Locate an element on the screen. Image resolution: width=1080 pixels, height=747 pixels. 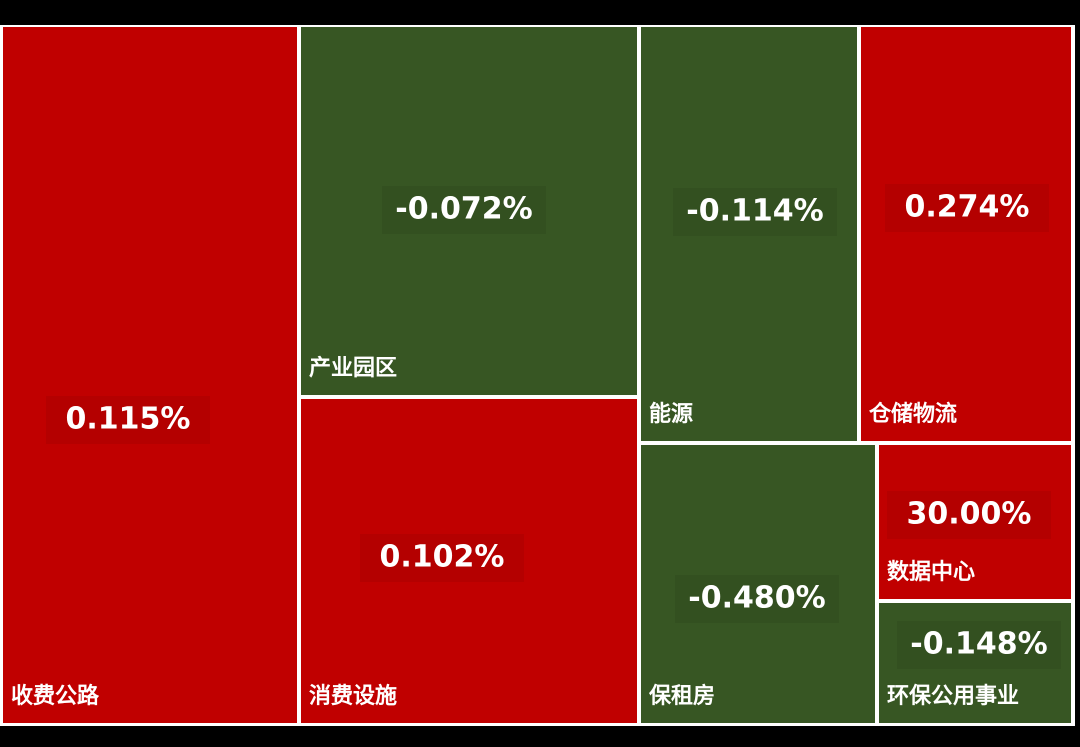
category-label: 保租房 is located at coordinates (681, 696).